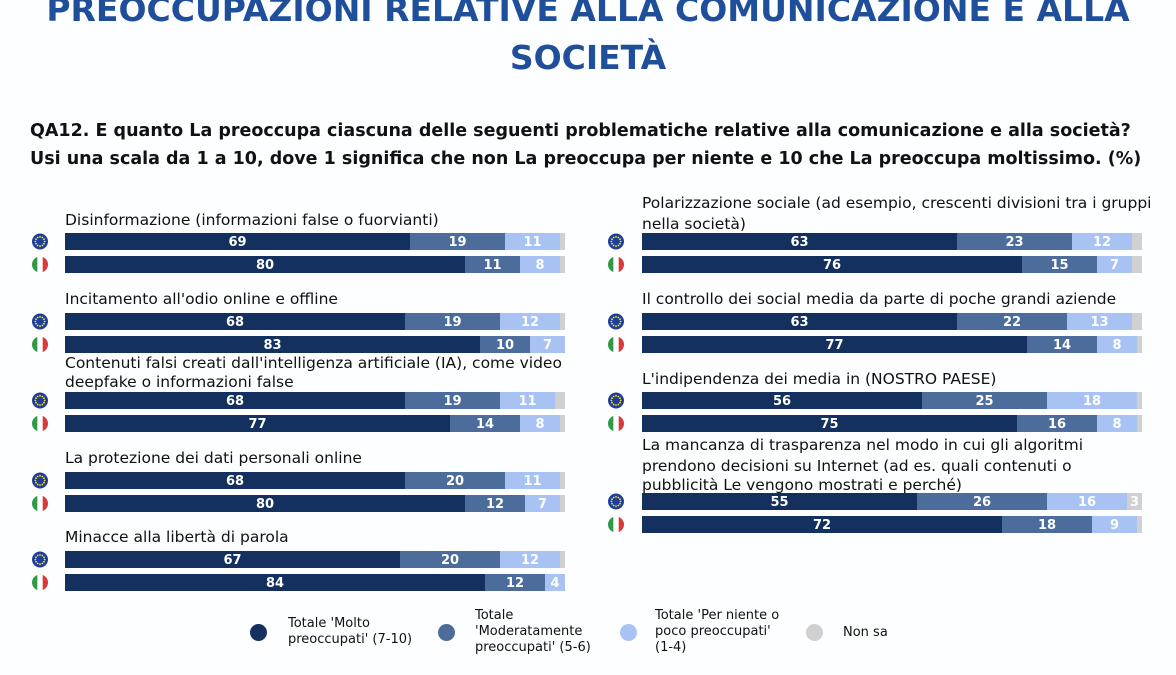 This screenshot has width=1176, height=675. I want to click on data-label: 16, so click(1087, 502).